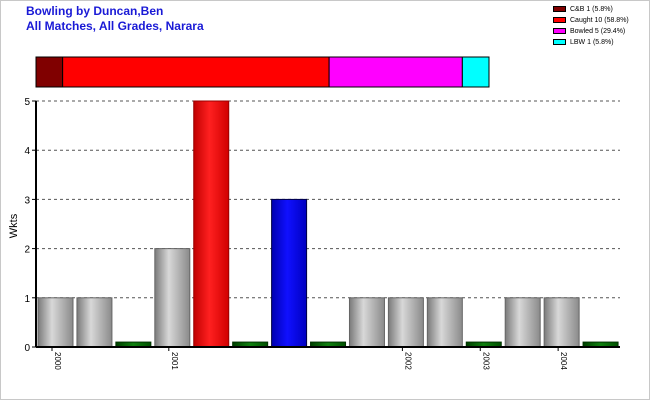 The width and height of the screenshot is (650, 400). What do you see at coordinates (27, 151) in the screenshot?
I see `y-tick-label: 4` at bounding box center [27, 151].